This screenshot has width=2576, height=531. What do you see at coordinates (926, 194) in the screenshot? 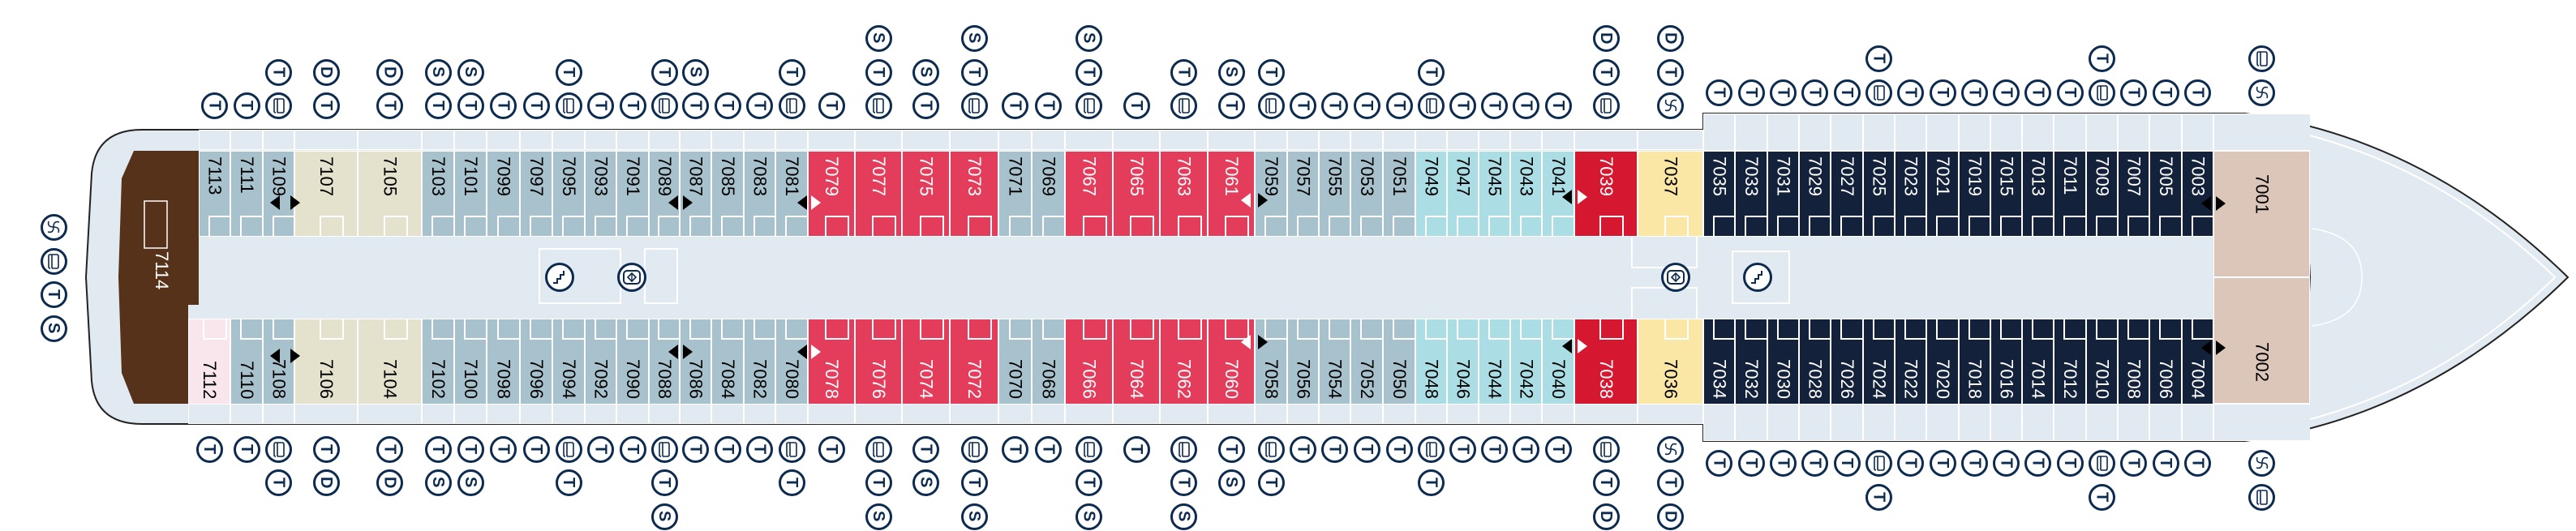
I see `cabin-7075: 7075` at bounding box center [926, 194].